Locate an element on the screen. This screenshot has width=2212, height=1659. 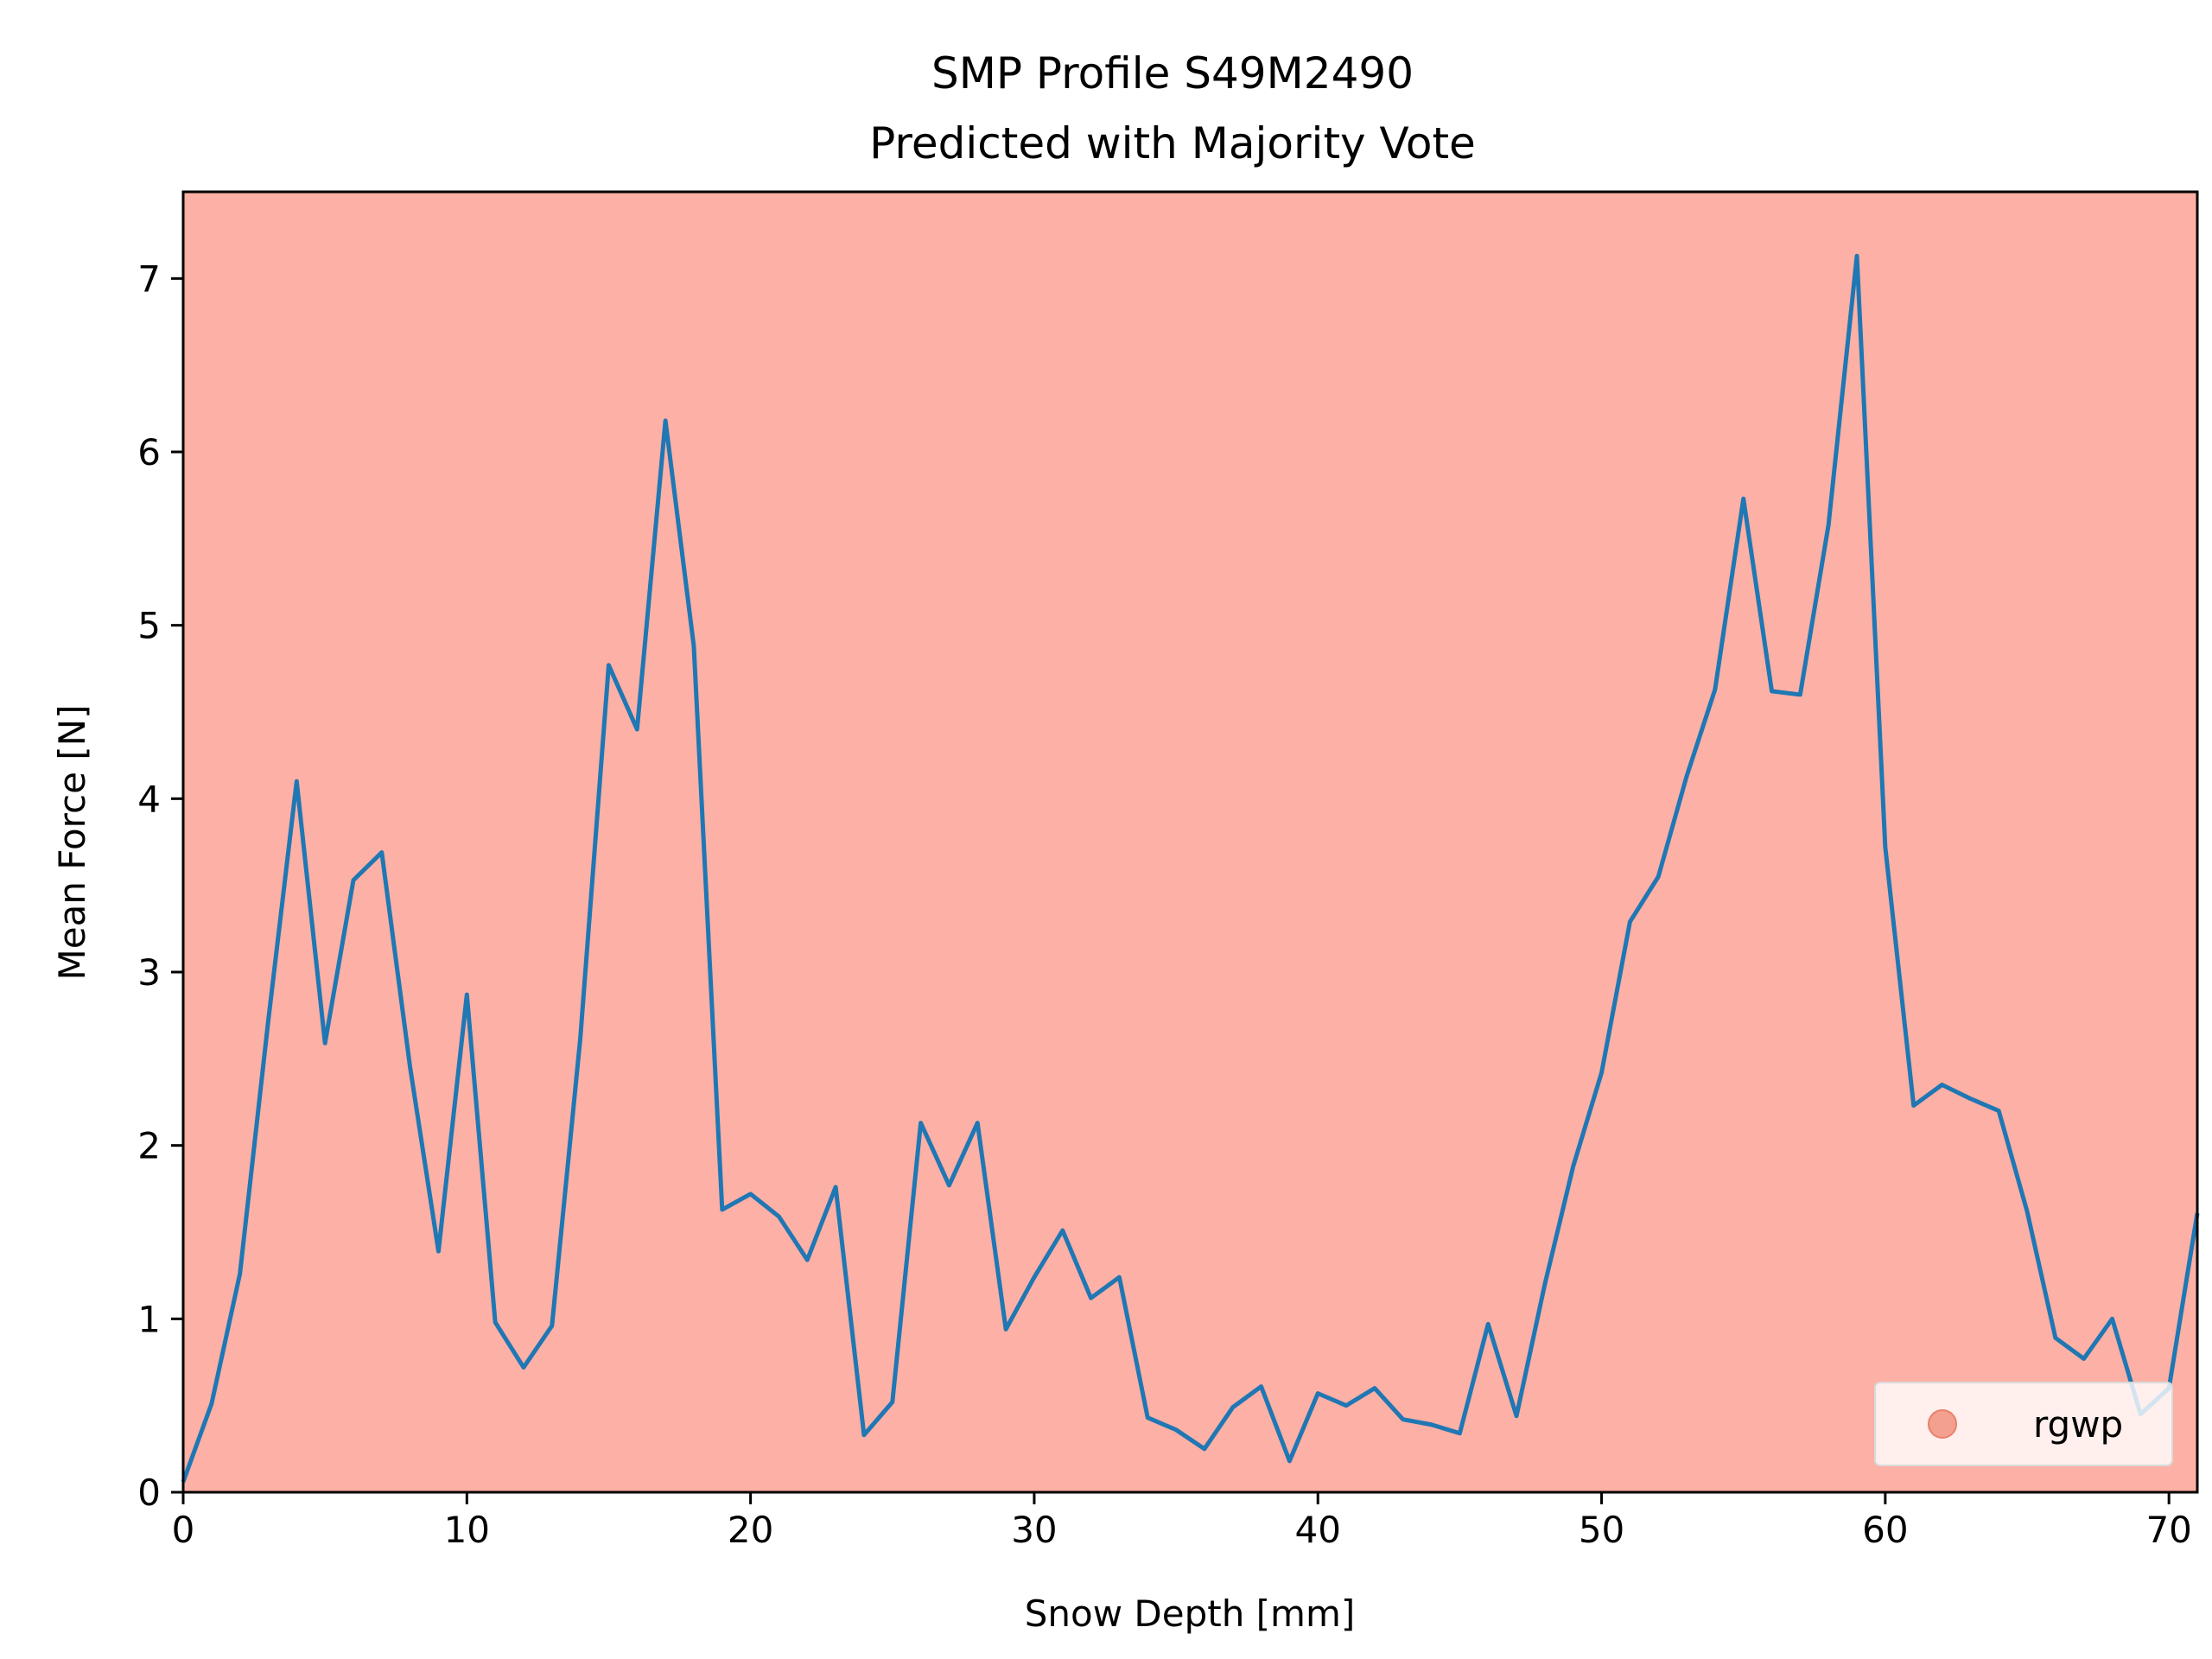
y-tick-label: 0 is located at coordinates (149, 1492).